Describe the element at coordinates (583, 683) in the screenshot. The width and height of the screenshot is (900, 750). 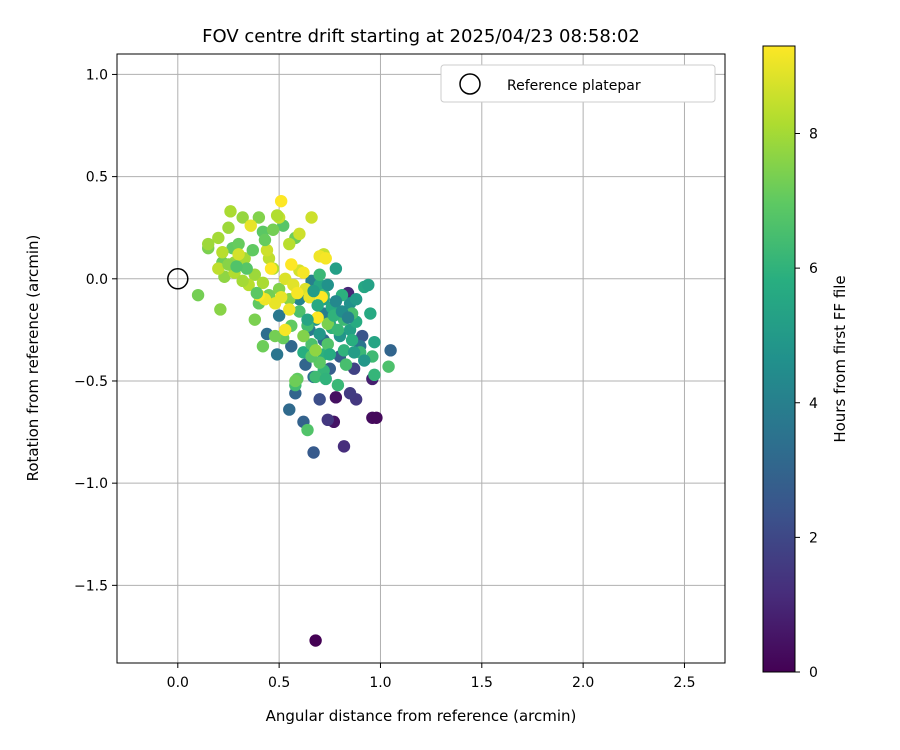
I see `x-tick-label: 2.0` at that location.